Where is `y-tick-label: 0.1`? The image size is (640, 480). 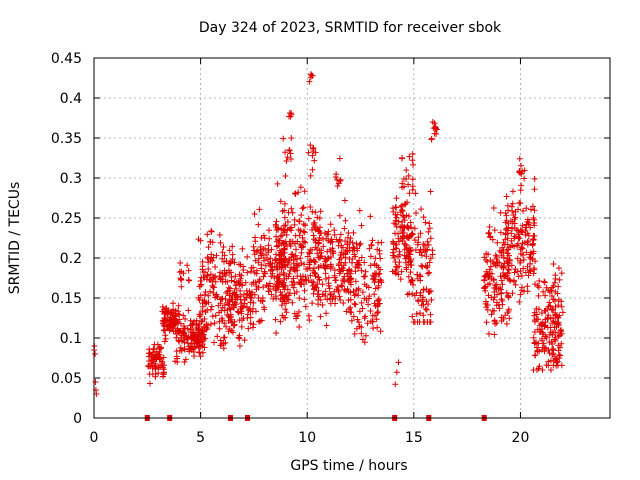
y-tick-label: 0.1 is located at coordinates (71, 339).